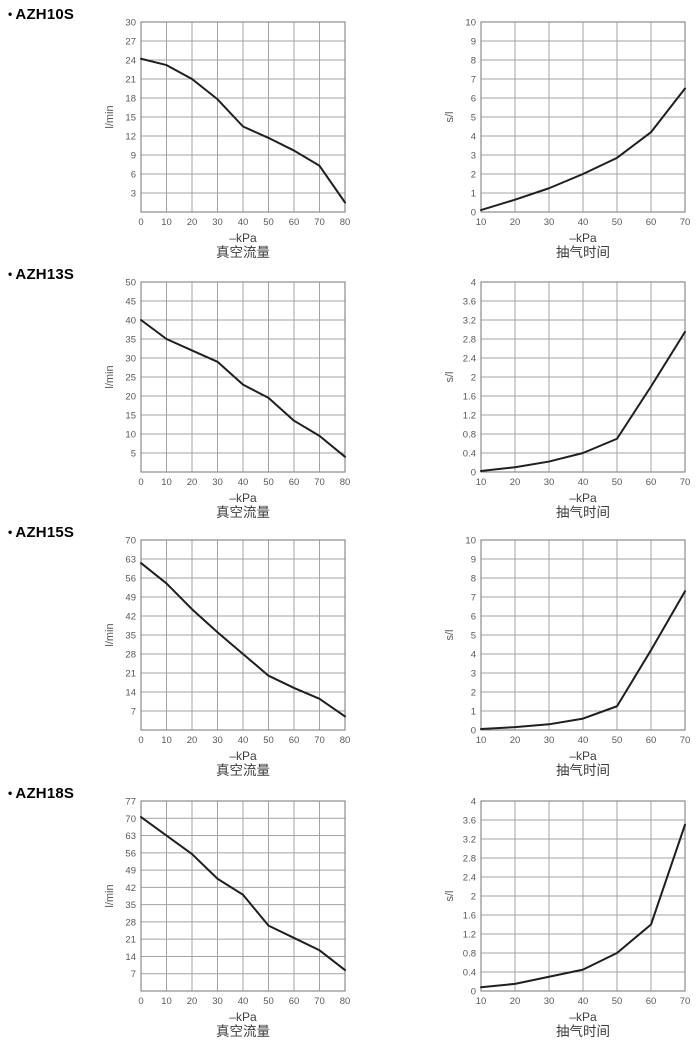 The image size is (700, 1047). Describe the element at coordinates (130, 137) in the screenshot. I see `y-tick-label: 12` at that location.